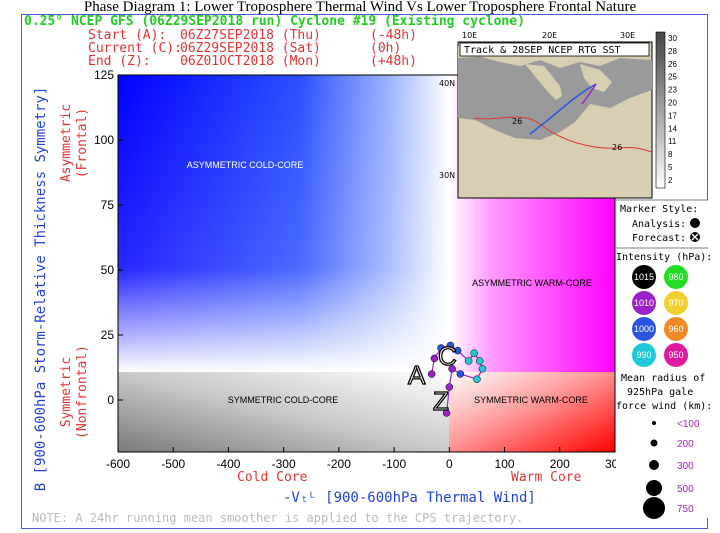  Describe the element at coordinates (104, 75) in the screenshot. I see `y-tick-label: 125` at that location.